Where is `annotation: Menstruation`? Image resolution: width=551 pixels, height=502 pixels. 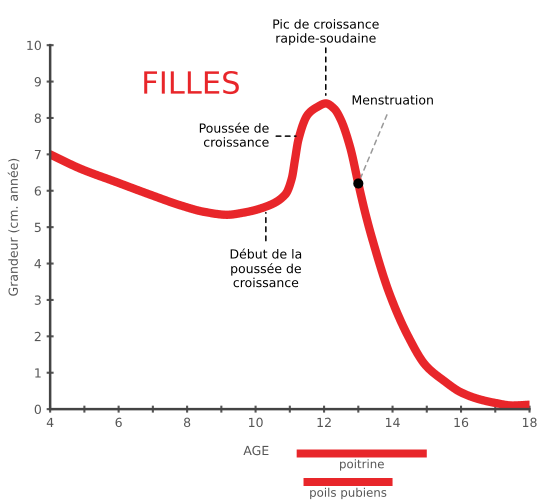 annotation: Menstruation is located at coordinates (392, 99).